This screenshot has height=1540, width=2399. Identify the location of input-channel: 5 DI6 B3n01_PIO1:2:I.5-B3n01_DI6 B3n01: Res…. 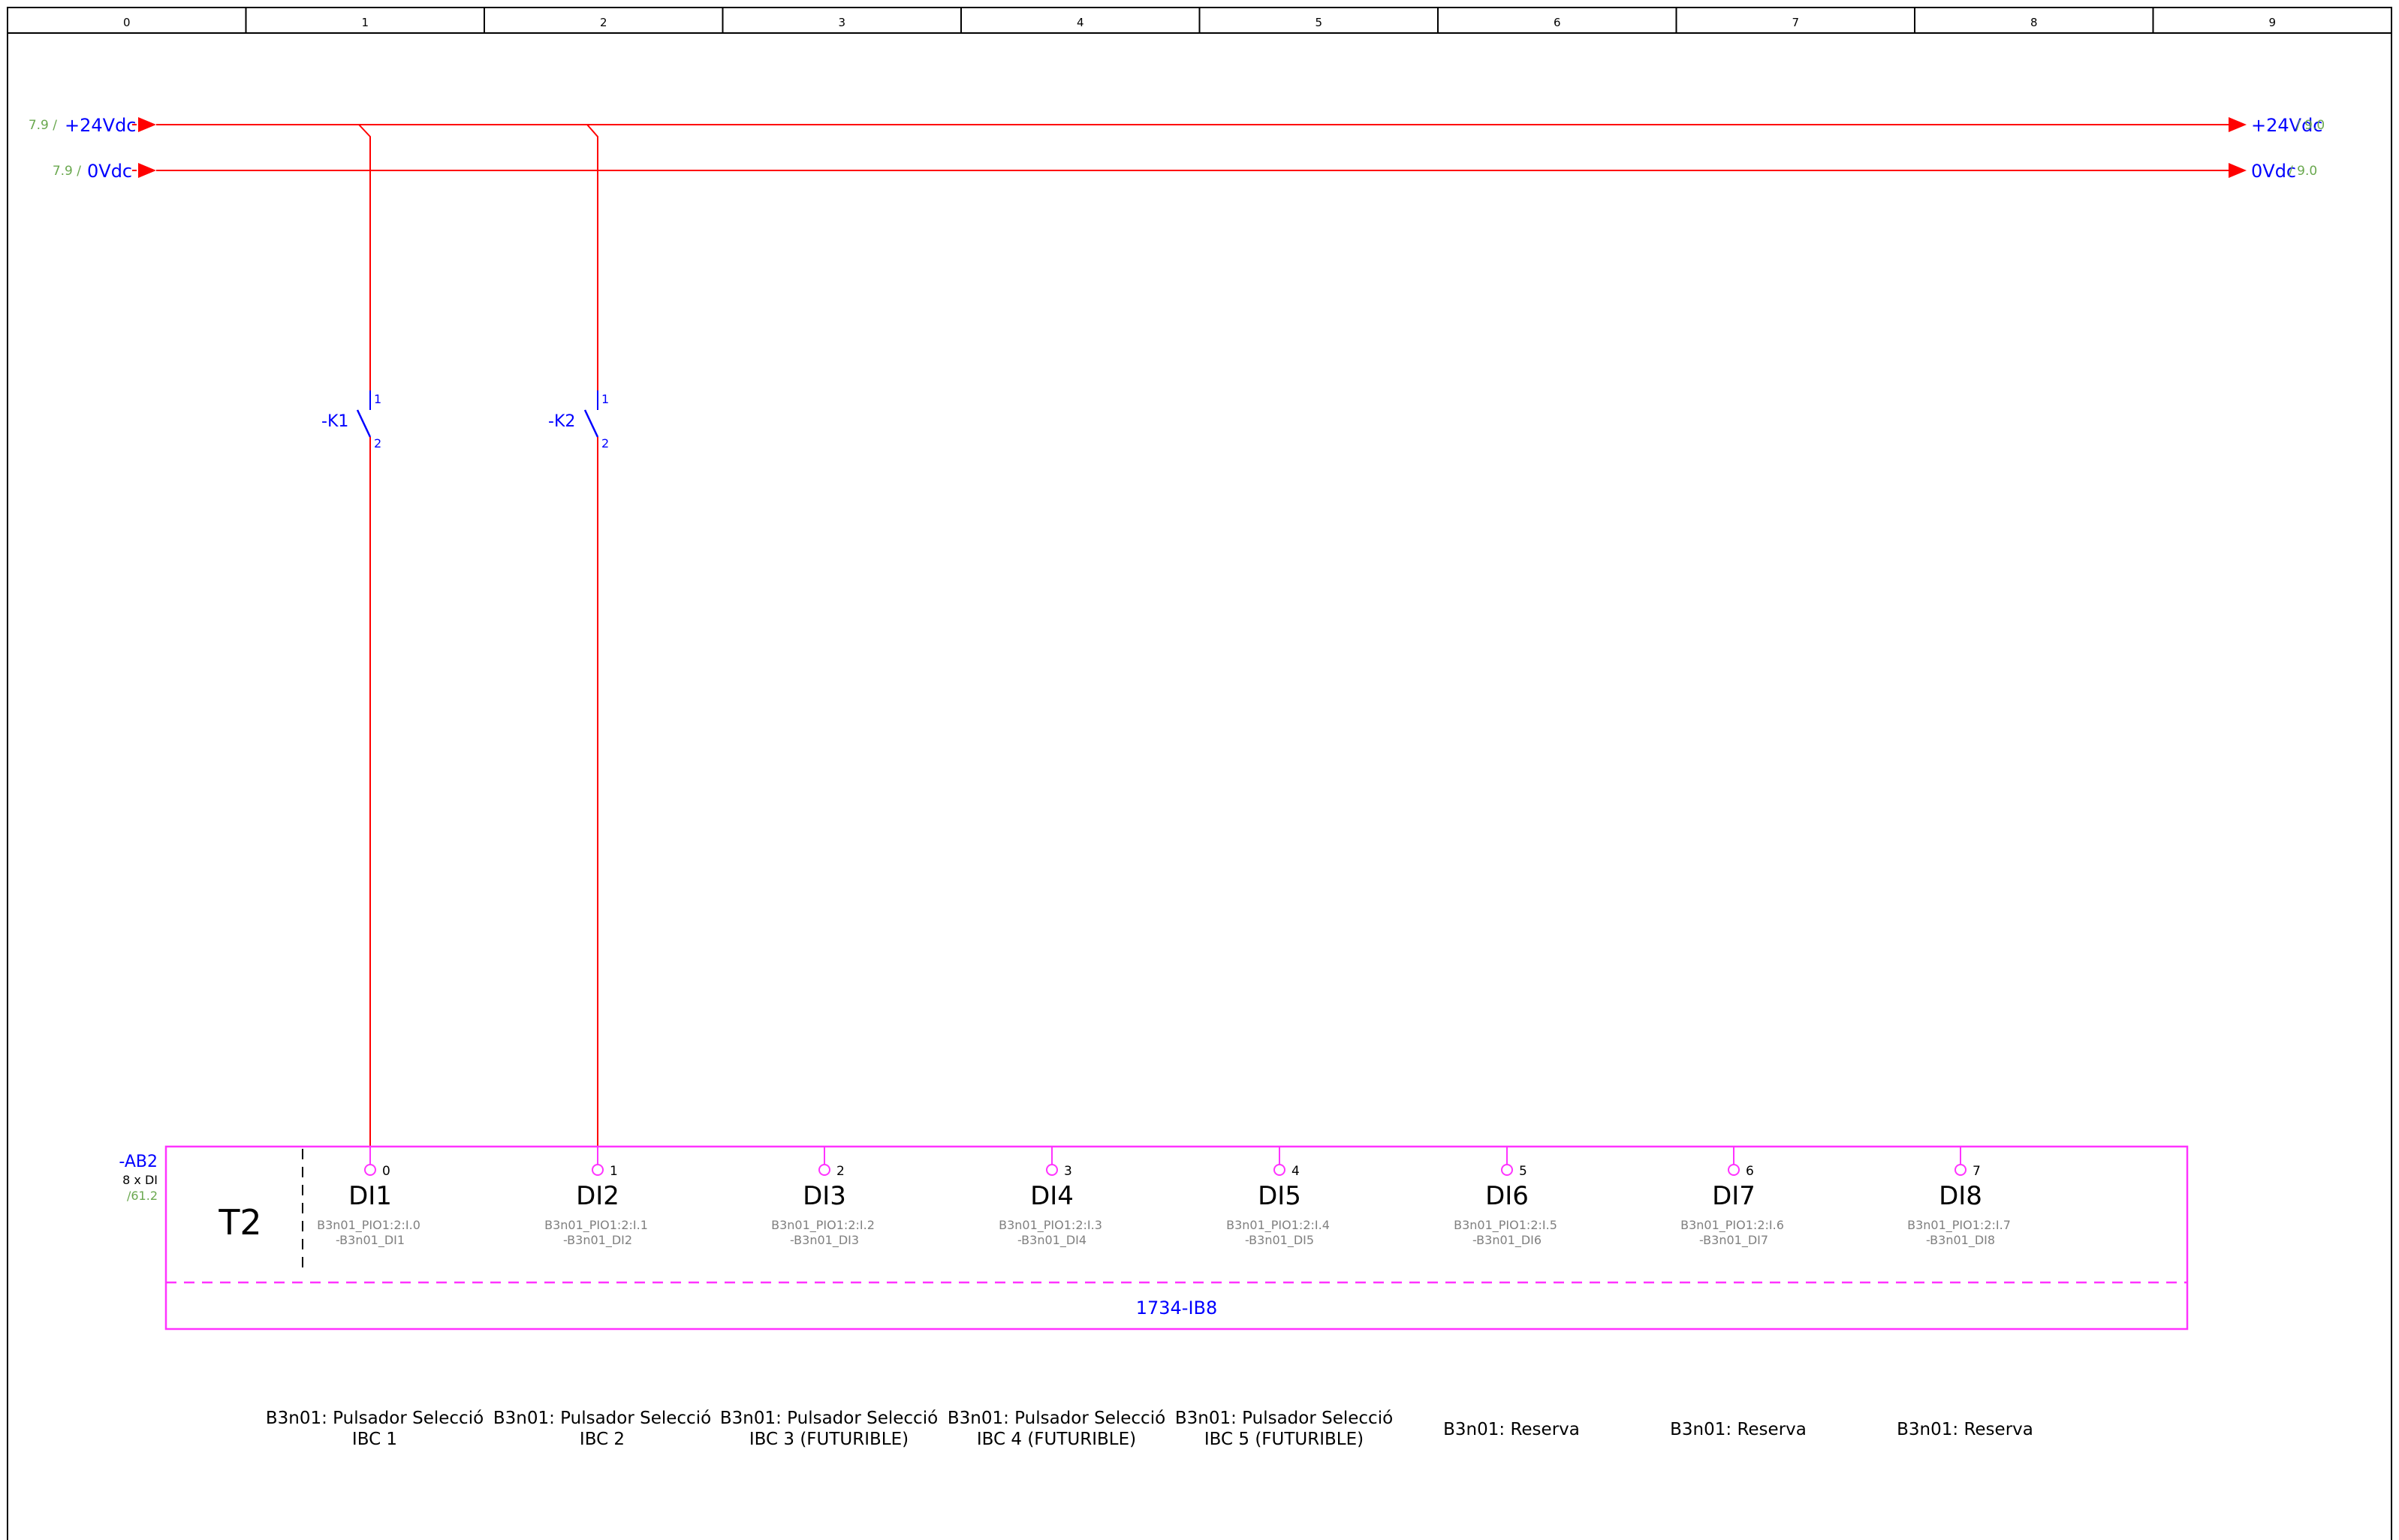
(1512, 1293).